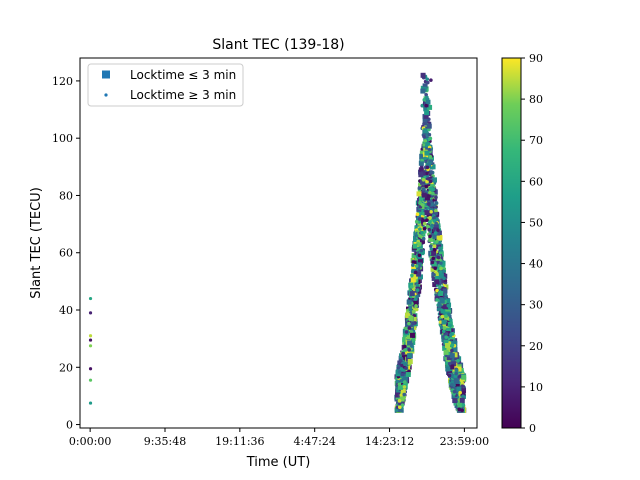 This screenshot has width=640, height=480. What do you see at coordinates (389, 441) in the screenshot?
I see `x-tick-label: 14:23:12` at bounding box center [389, 441].